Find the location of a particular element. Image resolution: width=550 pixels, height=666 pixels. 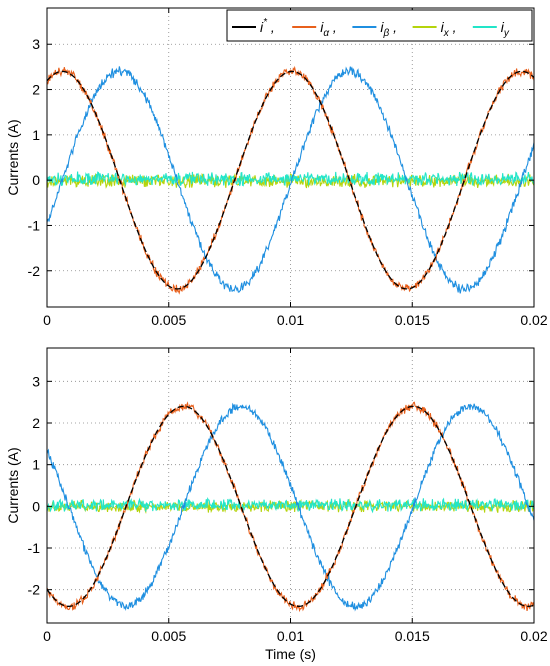

legend: i* , iα , iβ , ix , iy is located at coordinates (379, 25).